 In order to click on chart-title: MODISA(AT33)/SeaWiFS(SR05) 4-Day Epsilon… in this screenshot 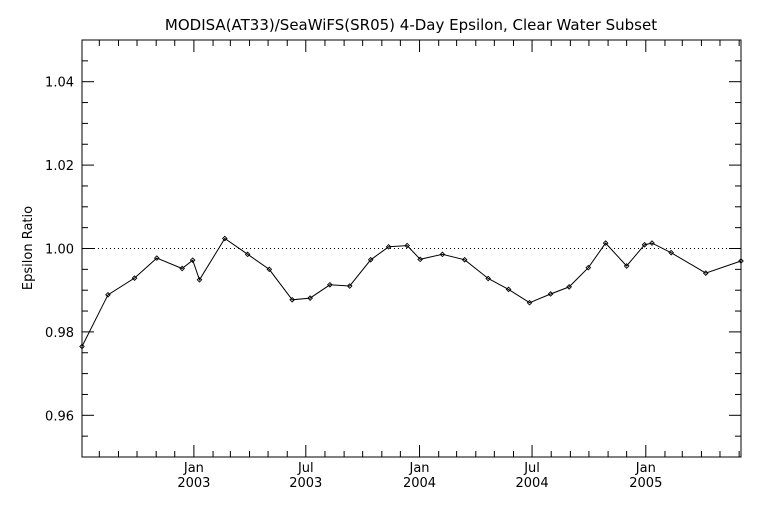, I will do `click(411, 25)`.